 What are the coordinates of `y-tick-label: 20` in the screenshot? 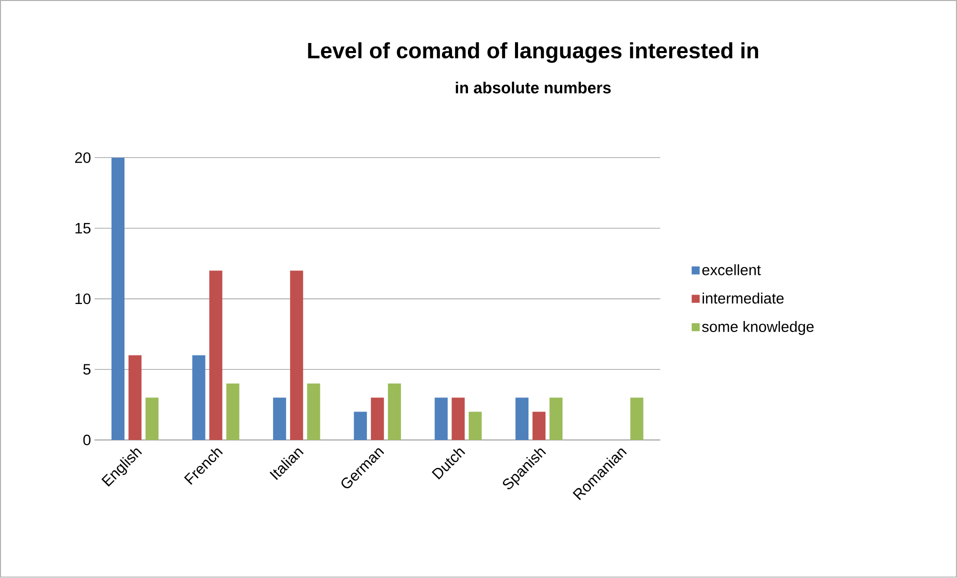 It's located at (82, 158).